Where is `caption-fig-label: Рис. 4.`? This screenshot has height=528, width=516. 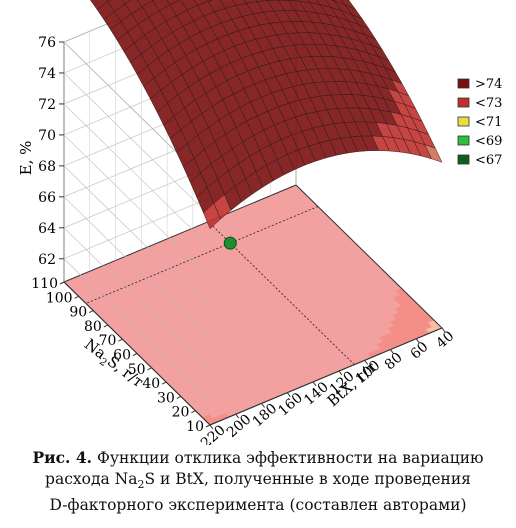
caption-fig-label: Рис. 4. is located at coordinates (62, 457).